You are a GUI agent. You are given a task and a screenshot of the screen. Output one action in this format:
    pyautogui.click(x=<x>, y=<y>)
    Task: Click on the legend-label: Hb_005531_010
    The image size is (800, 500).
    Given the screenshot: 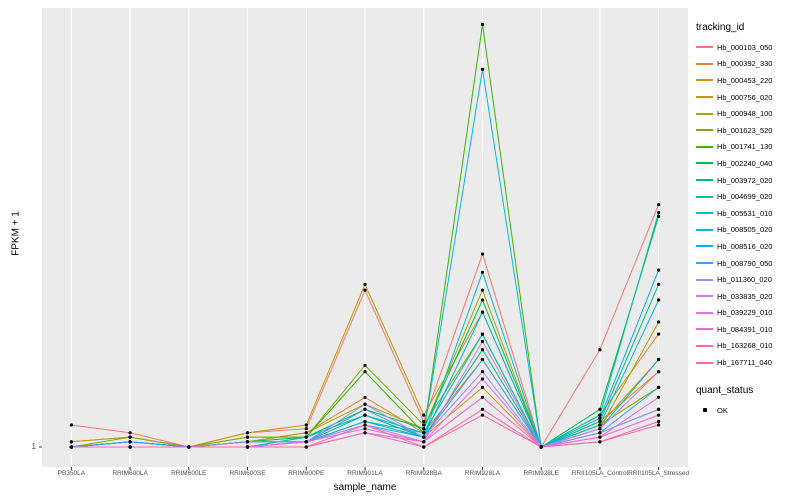 What is the action you would take?
    pyautogui.click(x=745, y=213)
    